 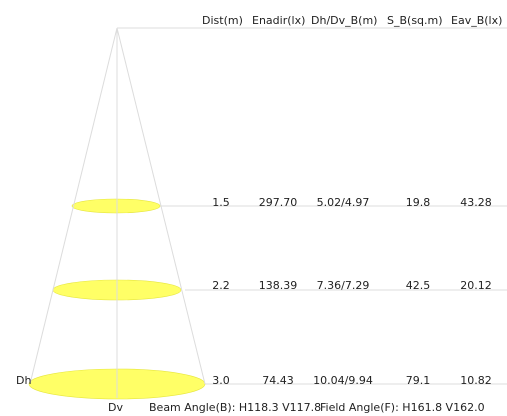 I want to click on header-eav: Eav_B(lx), so click(x=477, y=20).